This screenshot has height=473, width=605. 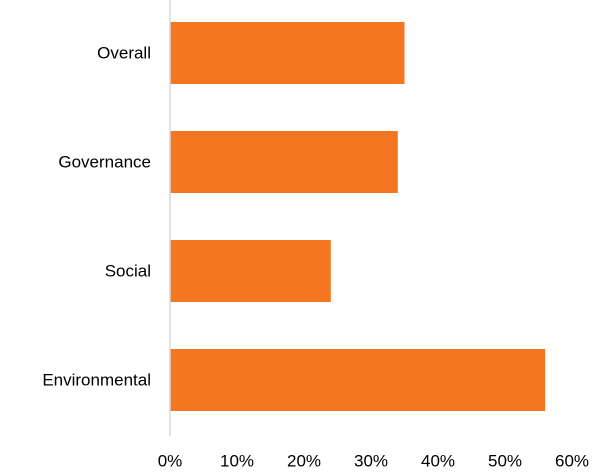 I want to click on x-tick-label: 0%, so click(x=170, y=461).